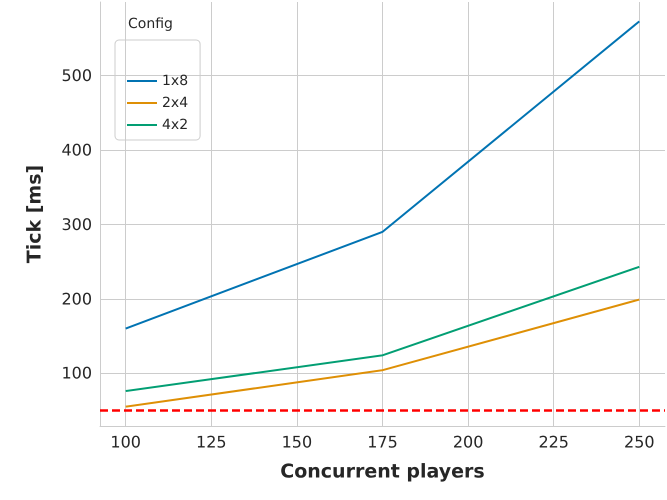  I want to click on legend-label: 4x2, so click(175, 125).